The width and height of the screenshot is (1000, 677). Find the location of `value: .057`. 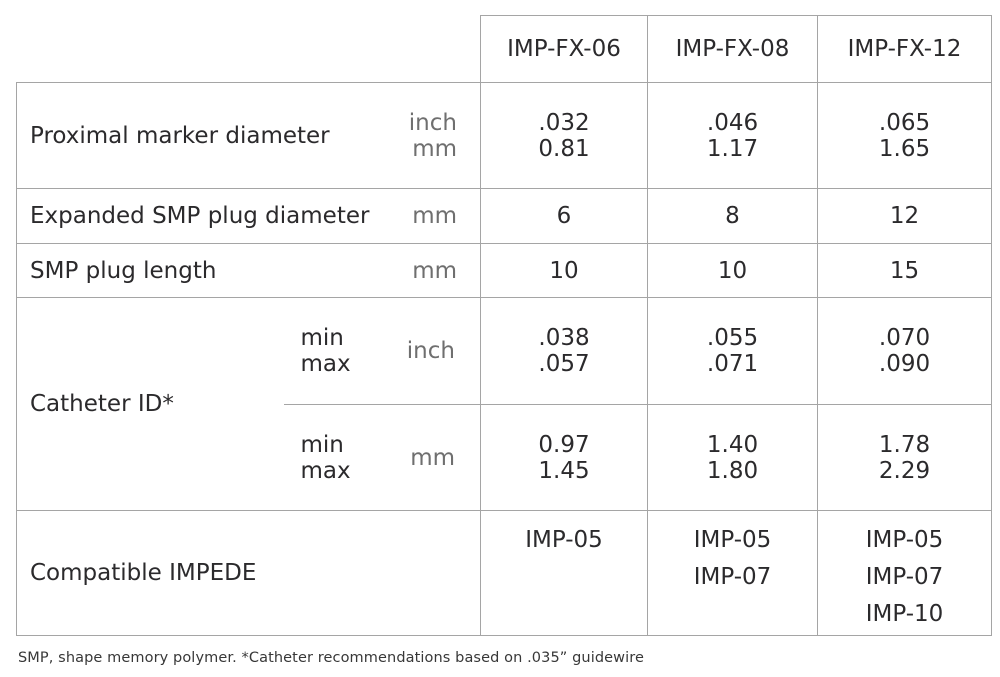

value: .057 is located at coordinates (564, 364).